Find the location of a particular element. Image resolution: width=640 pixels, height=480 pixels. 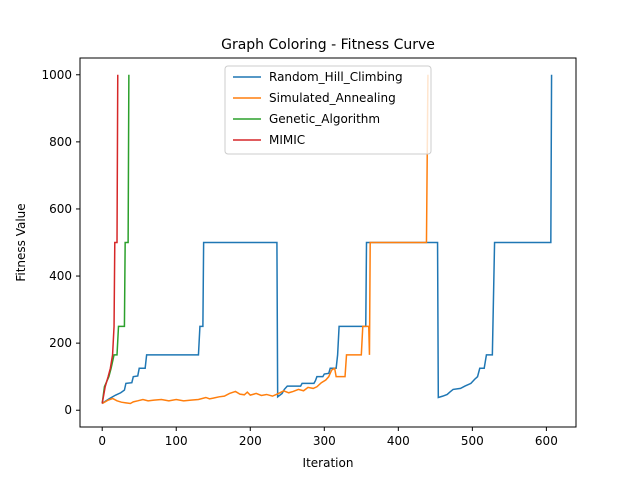

y-tick-label-5: 1000 is located at coordinates (56, 75).